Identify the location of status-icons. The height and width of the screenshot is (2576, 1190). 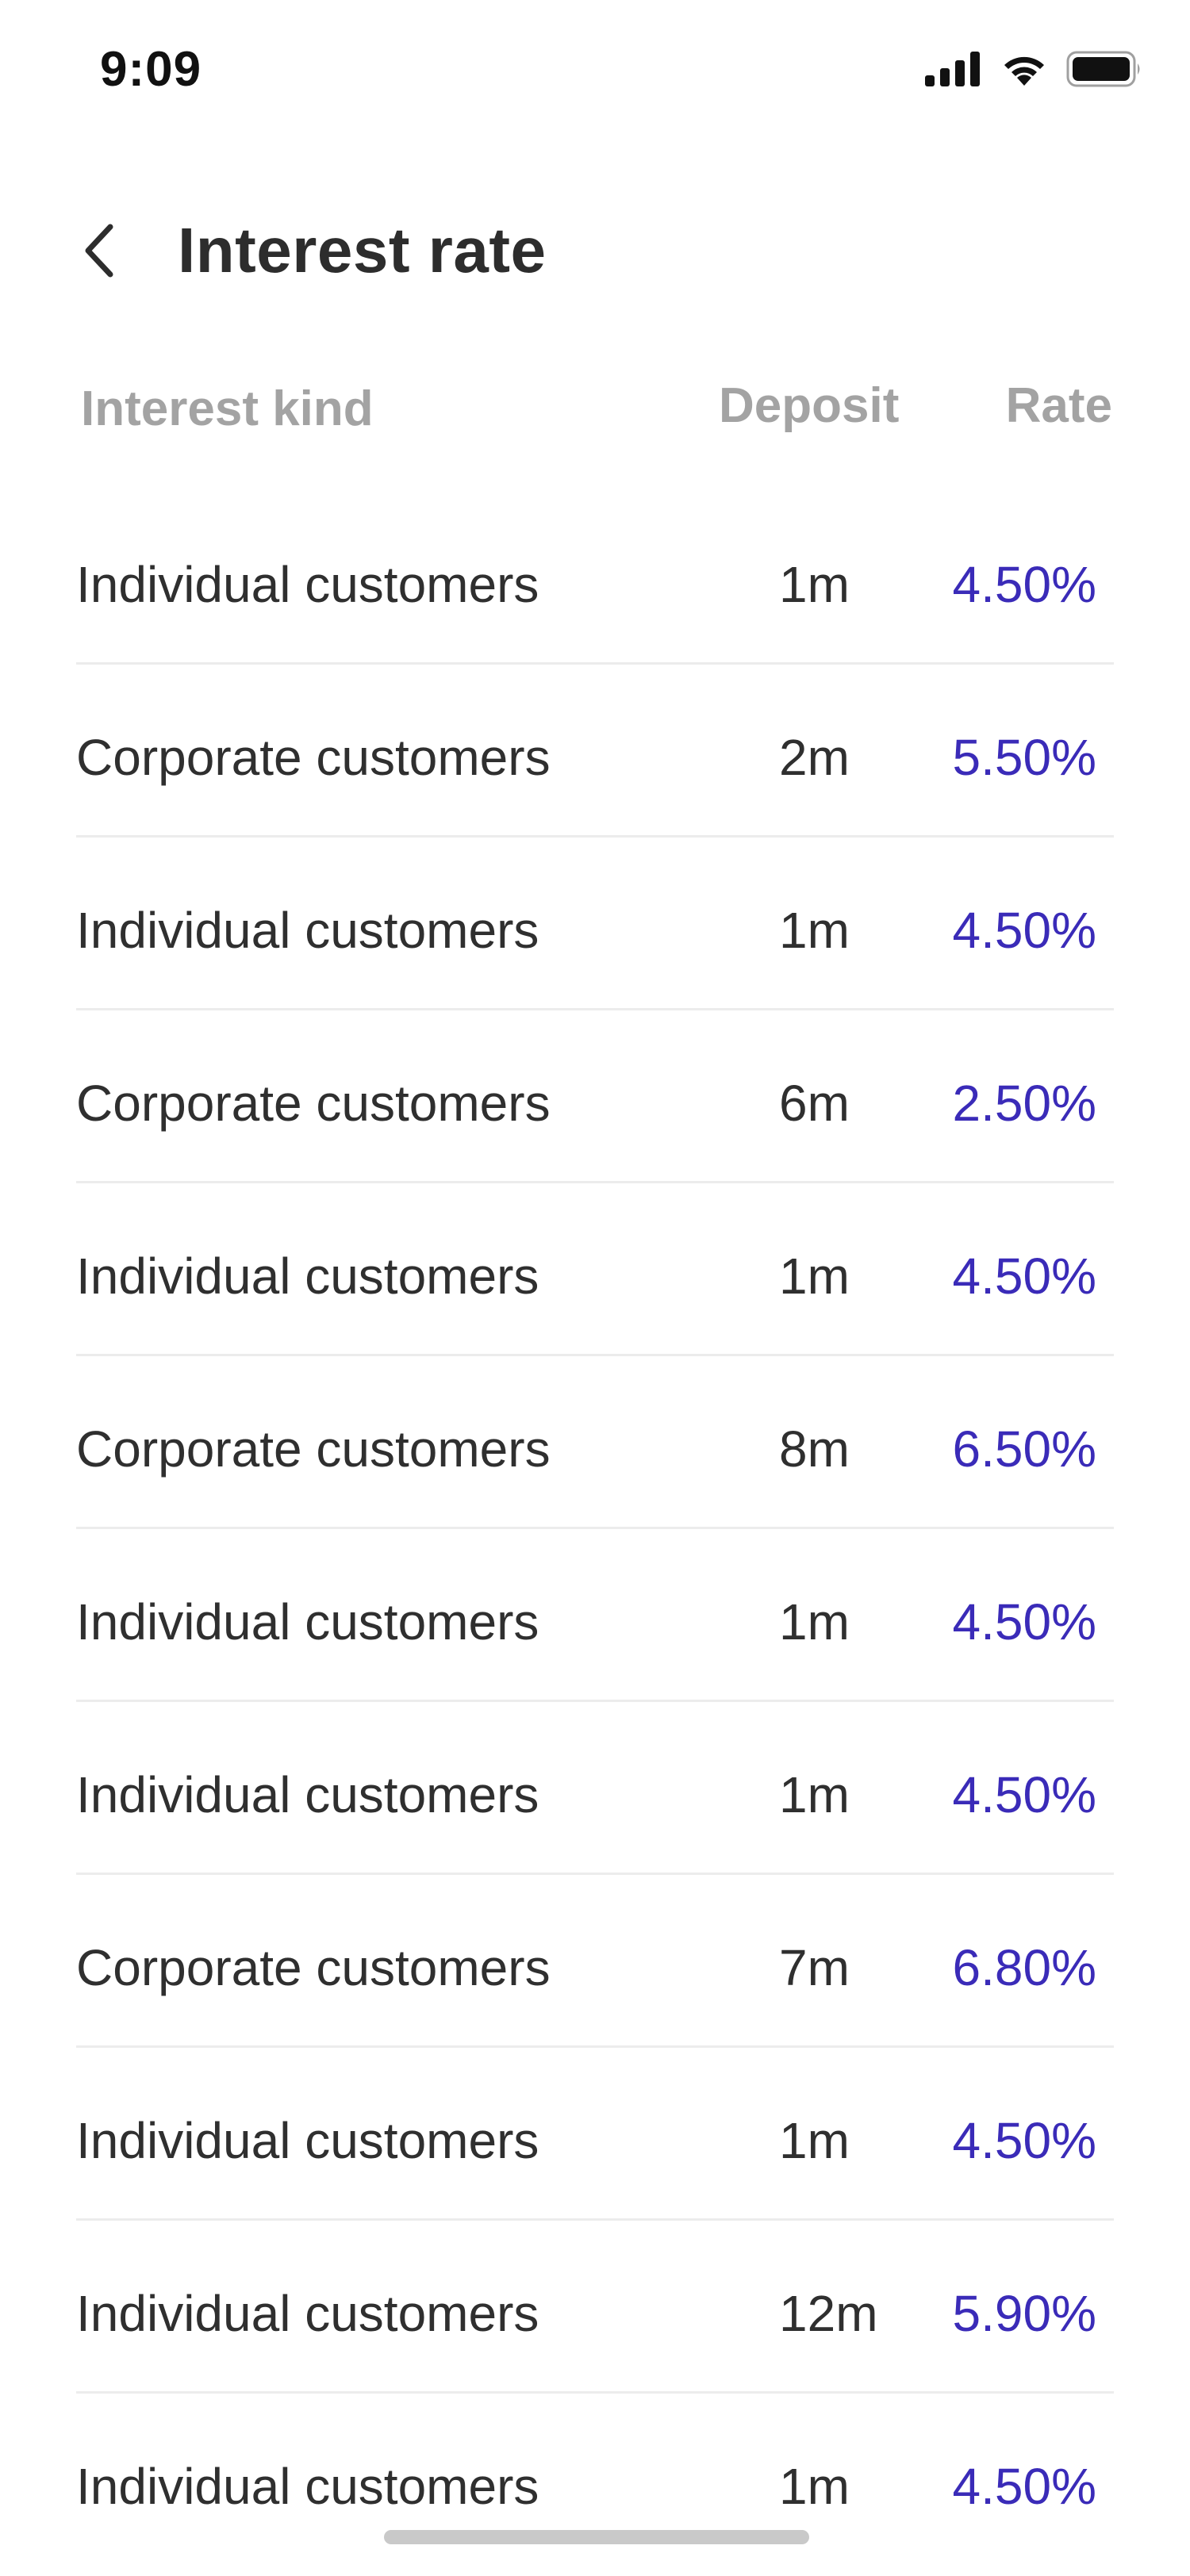
(1033, 71).